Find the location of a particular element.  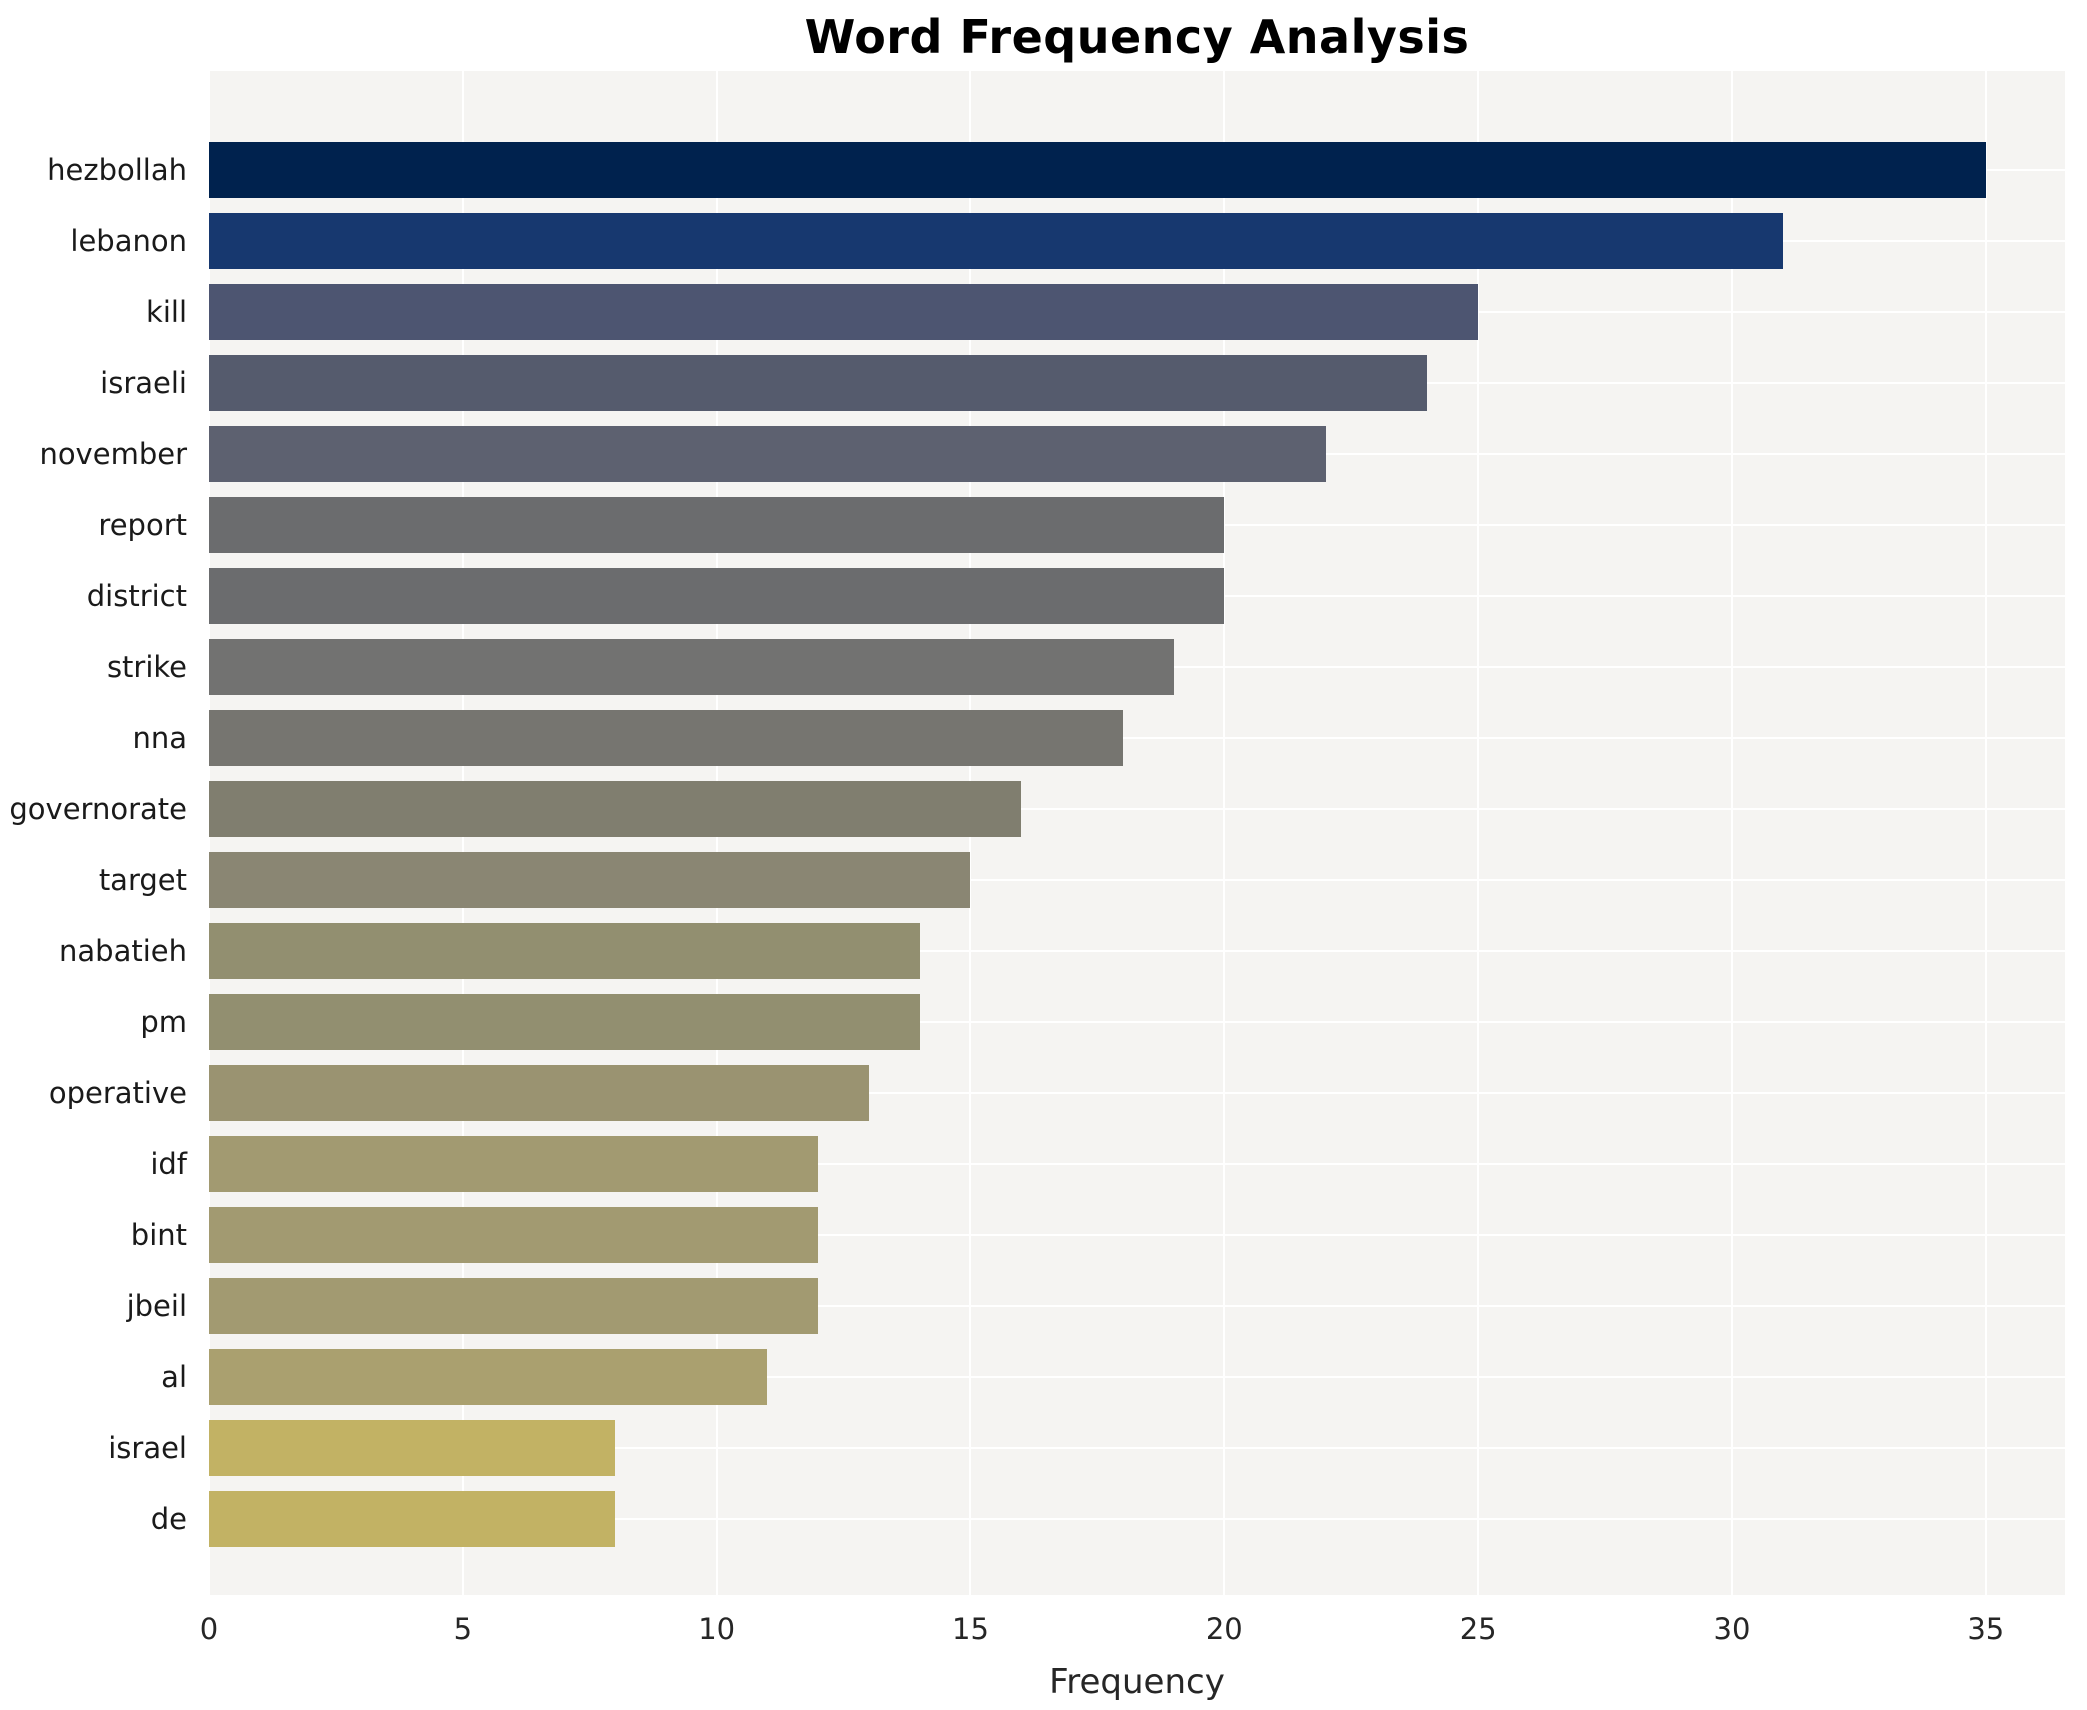

y-tick-label-november: november is located at coordinates (113, 454).